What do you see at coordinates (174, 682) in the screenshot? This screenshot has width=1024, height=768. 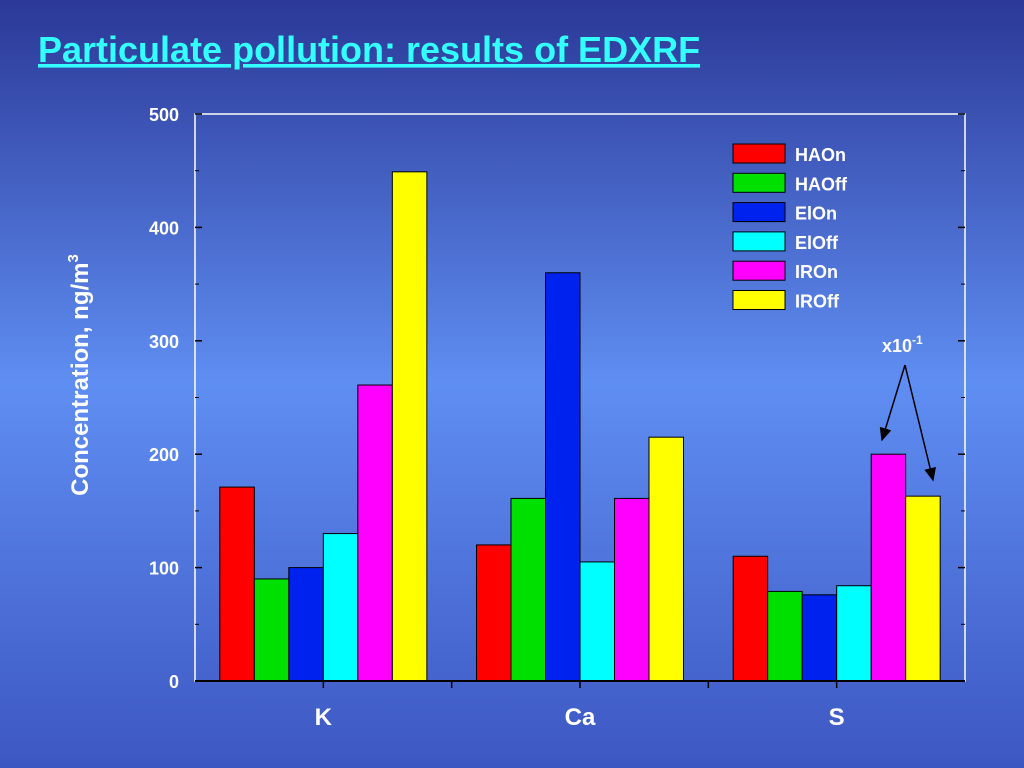 I see `y-tick-label: 0` at bounding box center [174, 682].